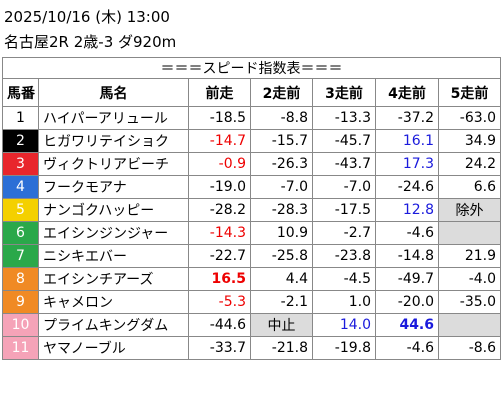 The image size is (502, 407). Describe the element at coordinates (469, 210) in the screenshot. I see `speed-index: 除外` at that location.